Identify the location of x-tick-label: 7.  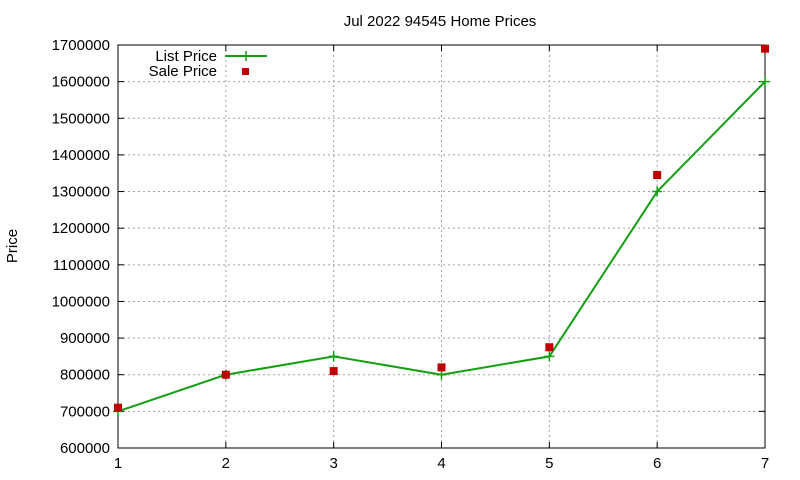
(765, 463).